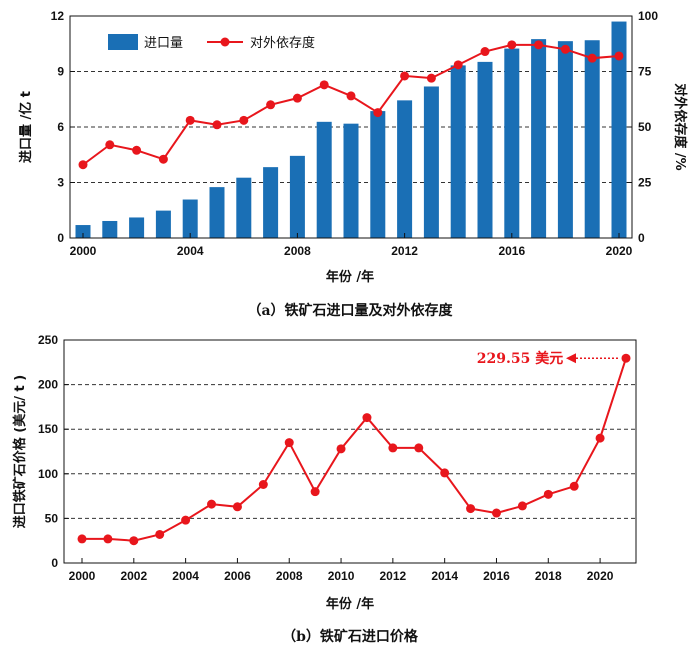  Describe the element at coordinates (648, 16) in the screenshot. I see `ytick-label-right: 100` at that location.